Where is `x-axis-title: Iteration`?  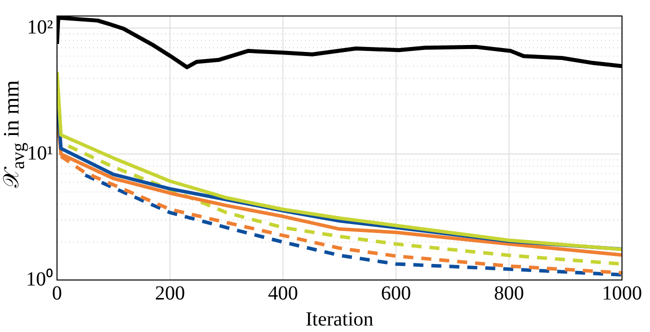 x-axis-title: Iteration is located at coordinates (340, 319).